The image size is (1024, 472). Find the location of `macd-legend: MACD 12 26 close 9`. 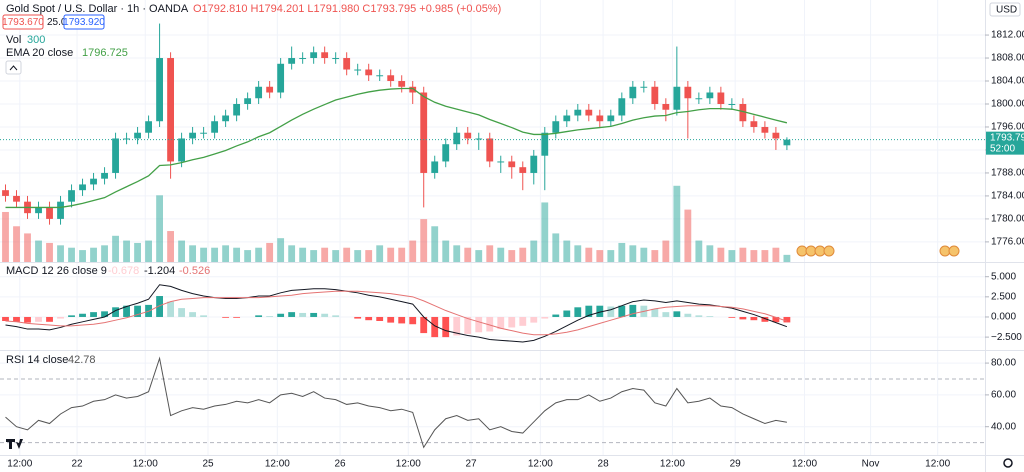

macd-legend: MACD 12 26 close 9 is located at coordinates (56, 271).